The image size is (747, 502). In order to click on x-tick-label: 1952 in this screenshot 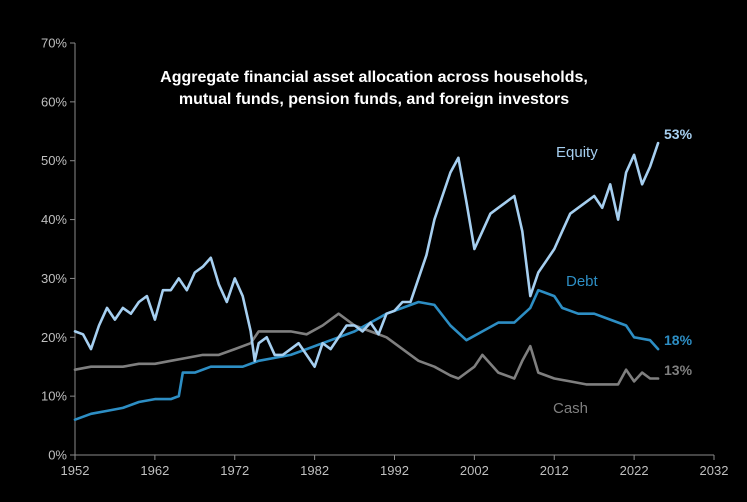, I will do `click(75, 470)`.